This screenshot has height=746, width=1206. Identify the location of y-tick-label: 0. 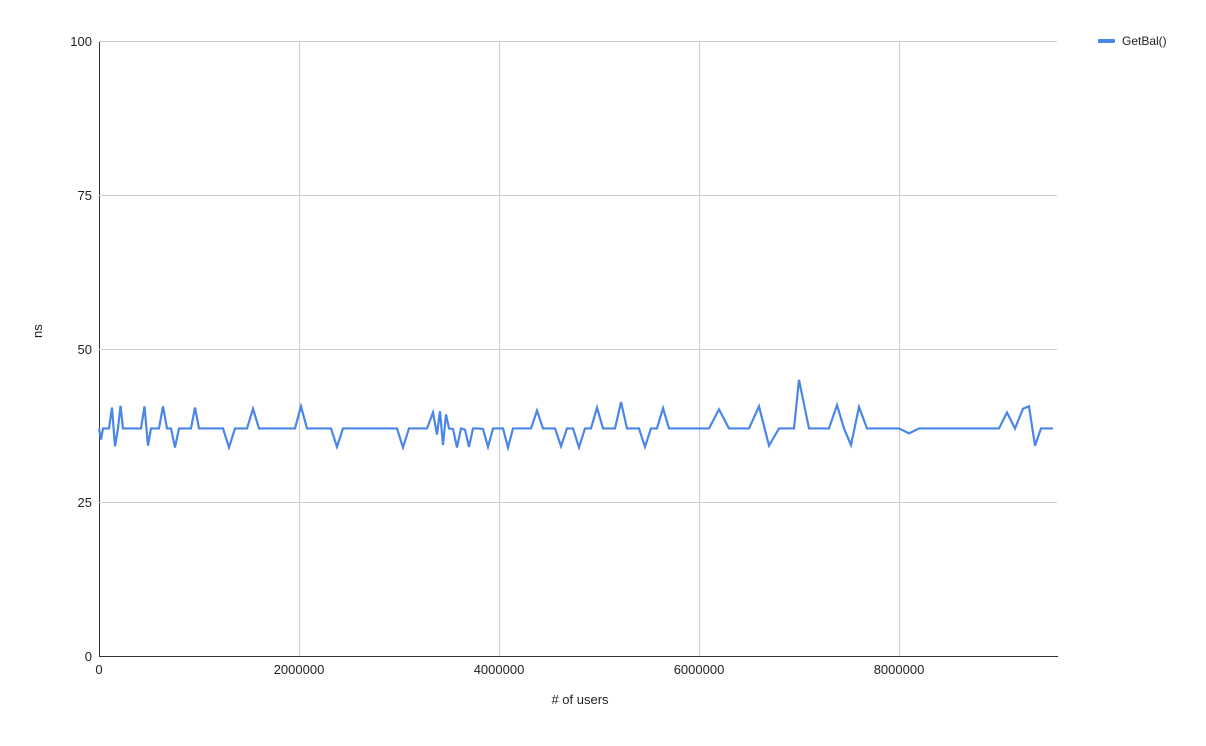
(88, 656).